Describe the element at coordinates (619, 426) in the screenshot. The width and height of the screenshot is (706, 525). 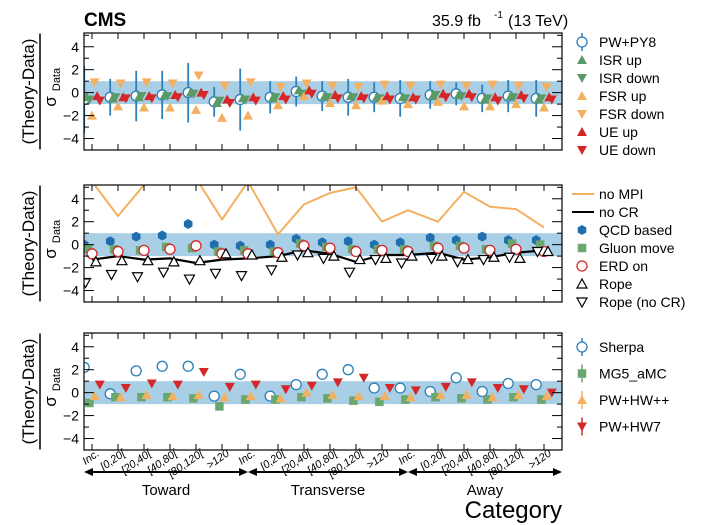
I see `legend-entry: PW+HW7` at that location.